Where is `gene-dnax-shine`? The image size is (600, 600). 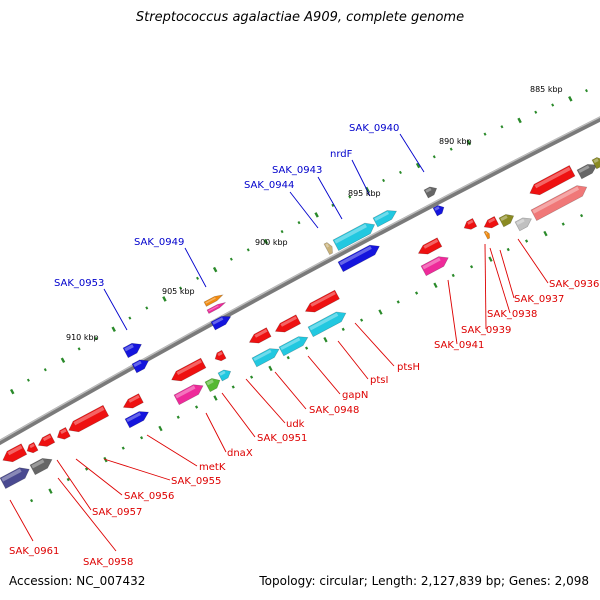
gene-dnax-shine is located at coordinates (189, 367).